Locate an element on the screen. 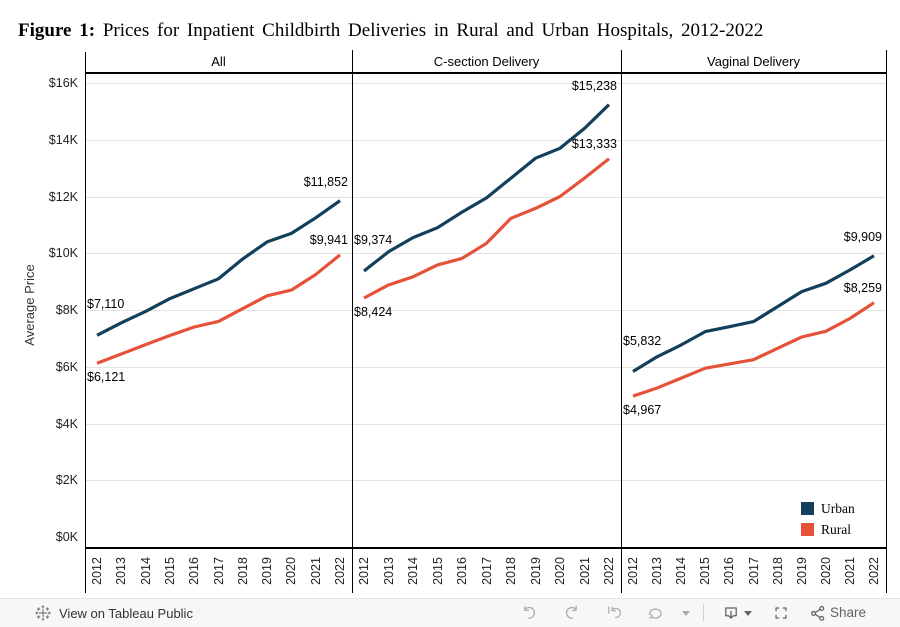  download-icon is located at coordinates (731, 613).